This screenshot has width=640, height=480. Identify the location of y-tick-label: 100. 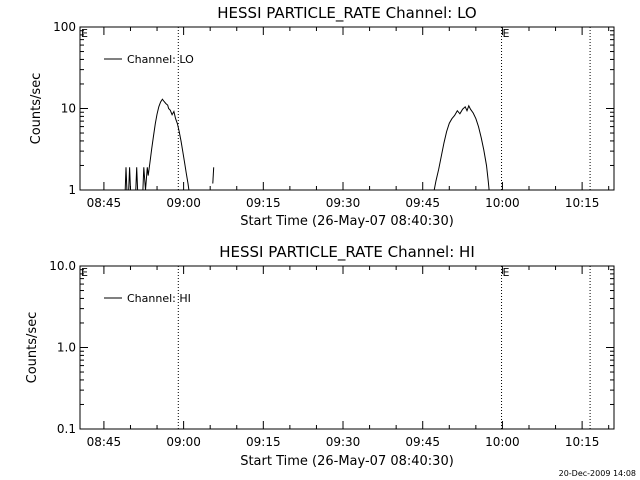
(64, 27).